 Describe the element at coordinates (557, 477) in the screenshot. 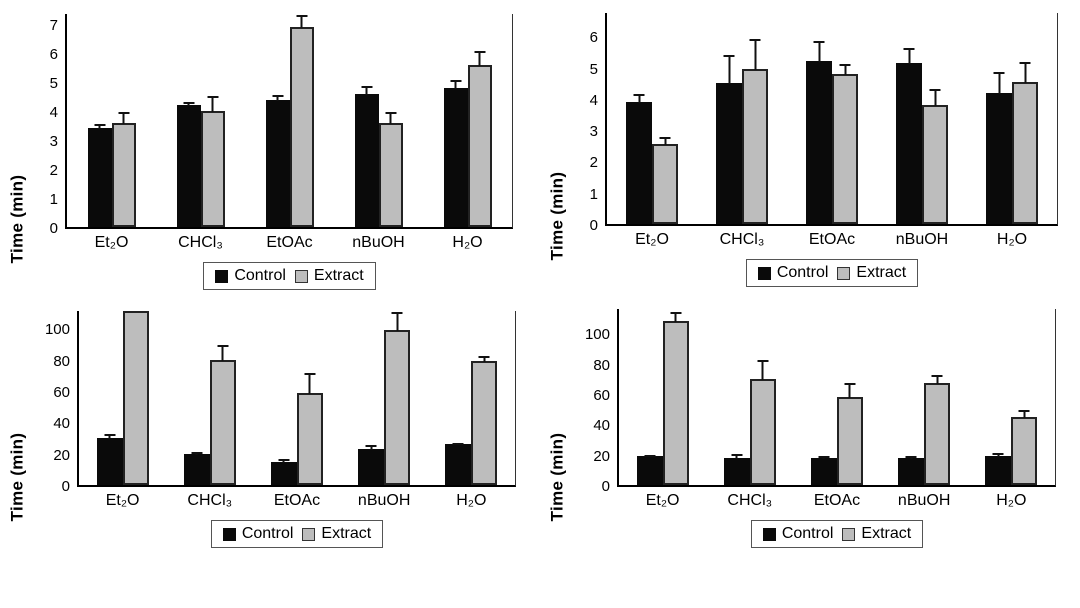

I see `y-axis-label-column: Time (min)` at that location.